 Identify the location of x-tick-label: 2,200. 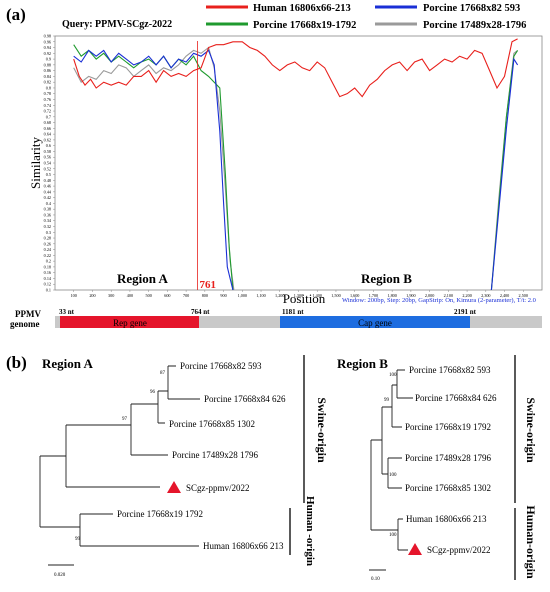
(466, 296).